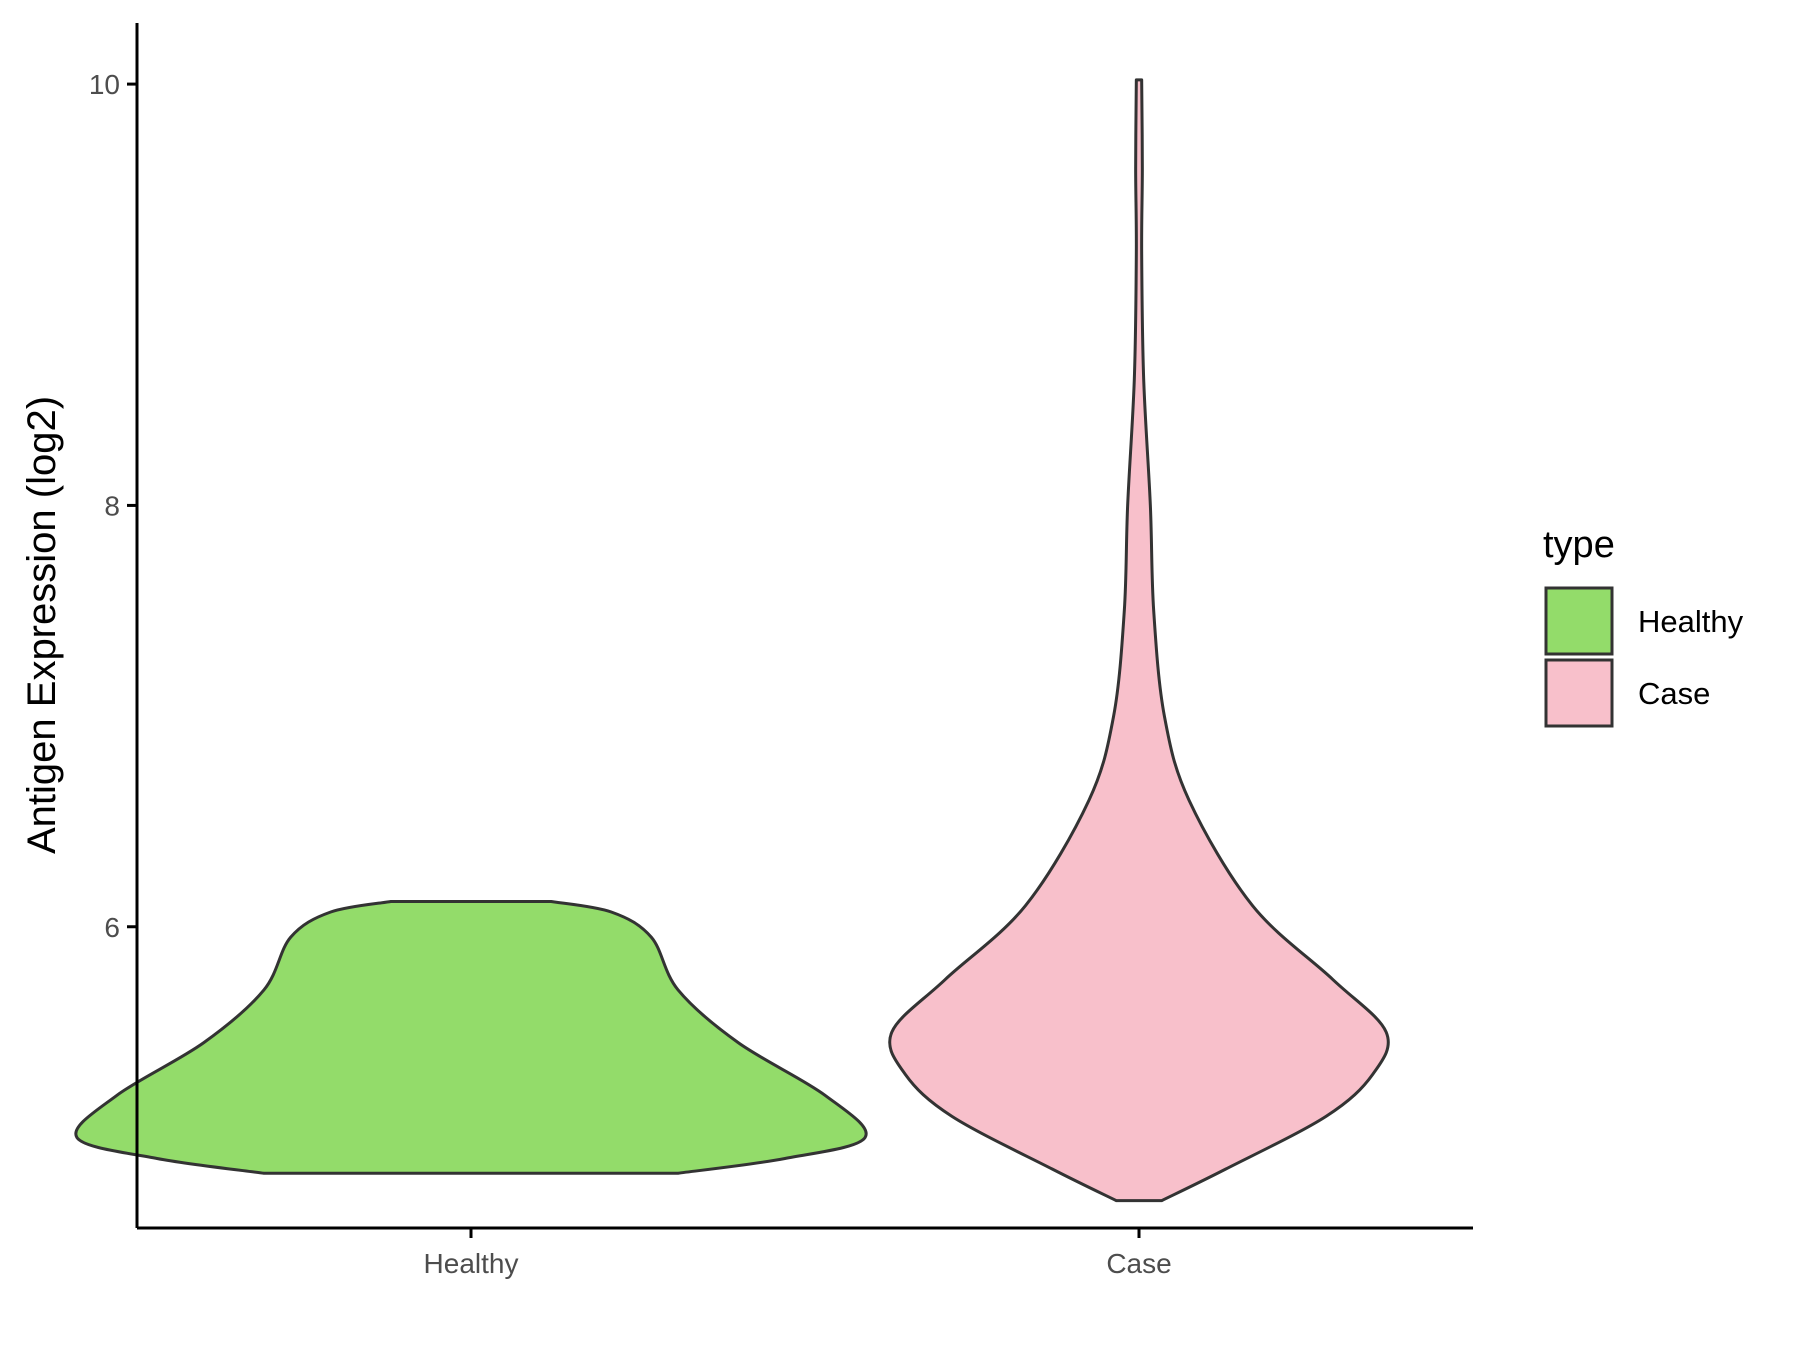  I want to click on y-tick-label: 8, so click(112, 505).